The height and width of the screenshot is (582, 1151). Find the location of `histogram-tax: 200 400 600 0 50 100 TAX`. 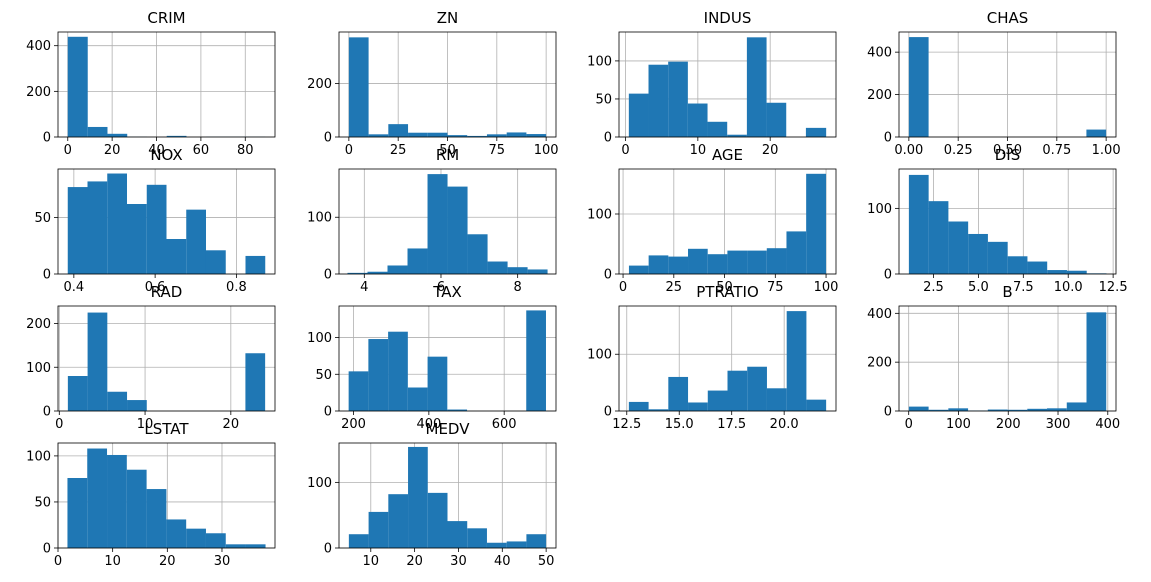

histogram-tax: 200 400 600 0 50 100 TAX is located at coordinates (432, 357).